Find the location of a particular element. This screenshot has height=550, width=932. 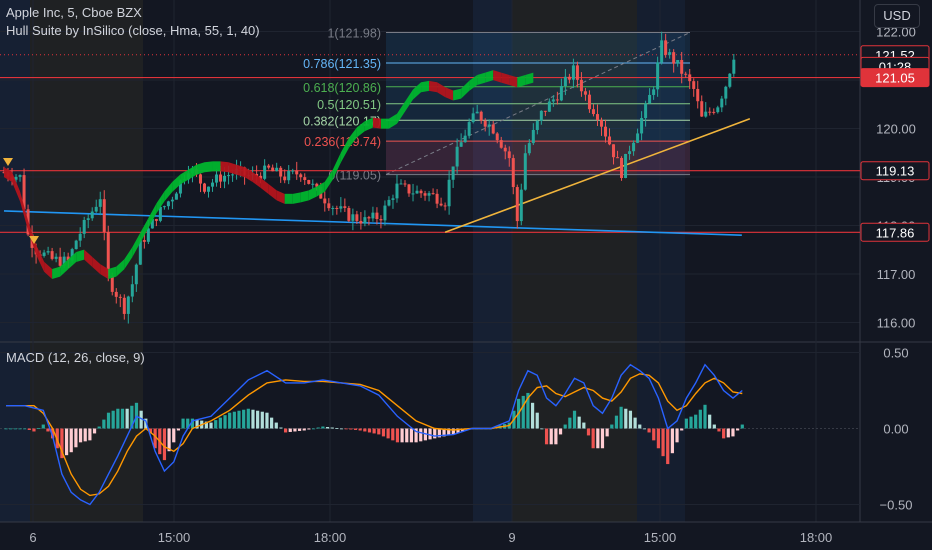

time-tick-label: 9 is located at coordinates (511, 537).